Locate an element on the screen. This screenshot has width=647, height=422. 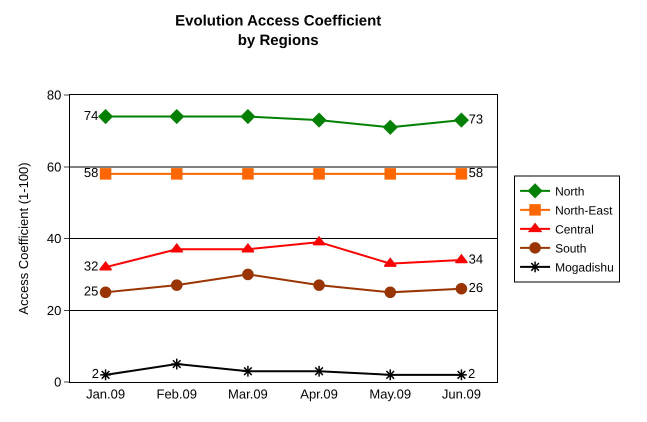
data-label: 74 is located at coordinates (91, 115).